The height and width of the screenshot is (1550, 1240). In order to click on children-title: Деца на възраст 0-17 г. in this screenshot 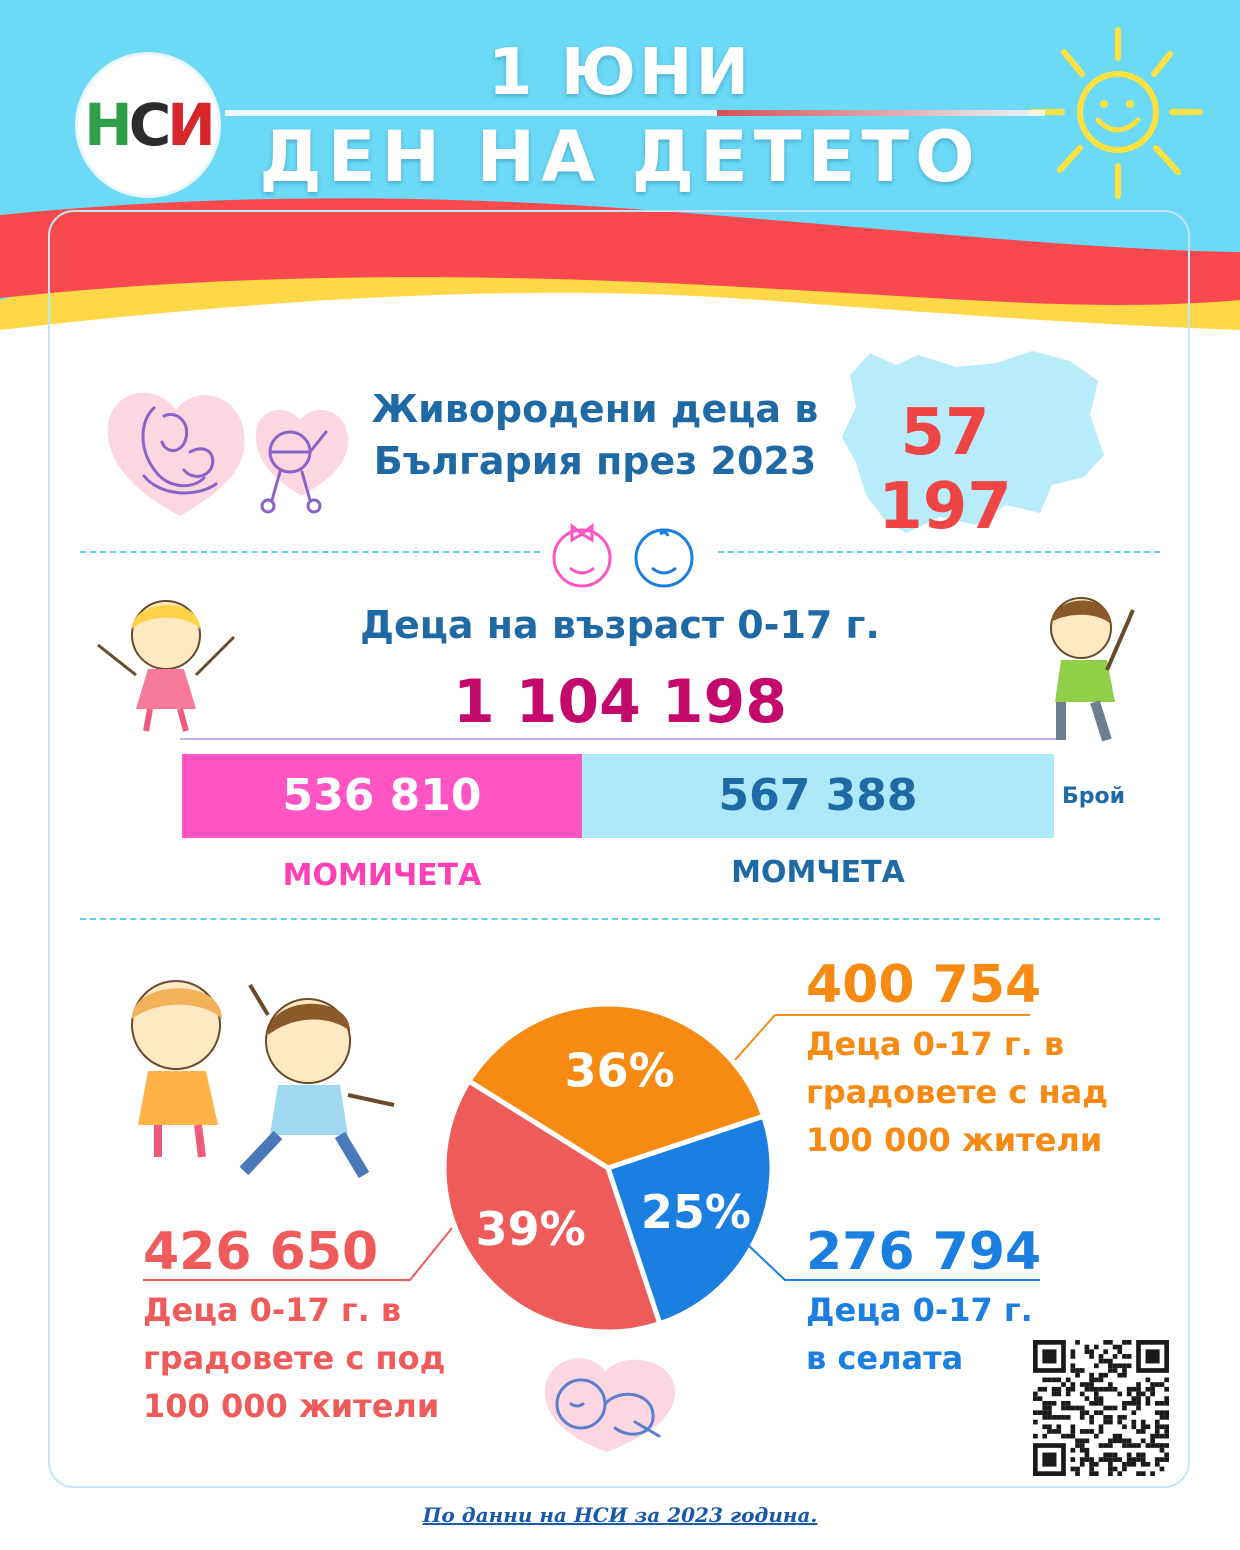, I will do `click(620, 625)`.